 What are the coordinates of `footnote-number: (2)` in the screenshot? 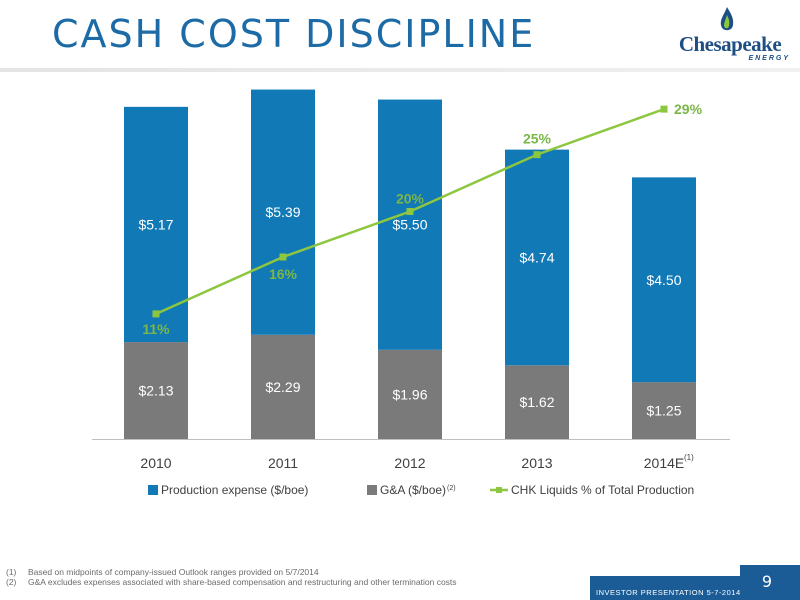 It's located at (11, 582).